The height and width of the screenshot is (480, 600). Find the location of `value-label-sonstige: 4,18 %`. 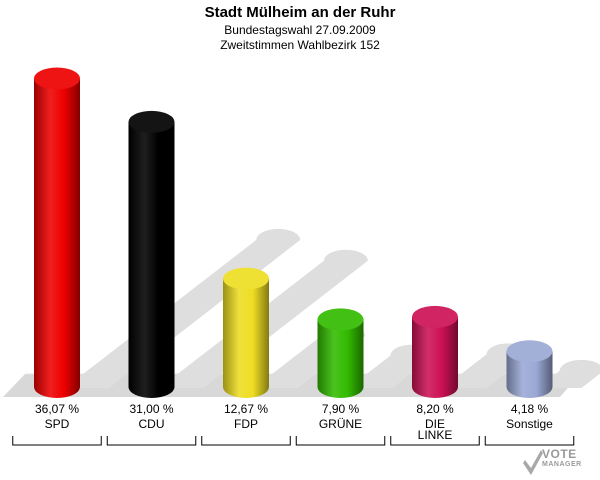

value-label-sonstige: 4,18 % is located at coordinates (530, 409).